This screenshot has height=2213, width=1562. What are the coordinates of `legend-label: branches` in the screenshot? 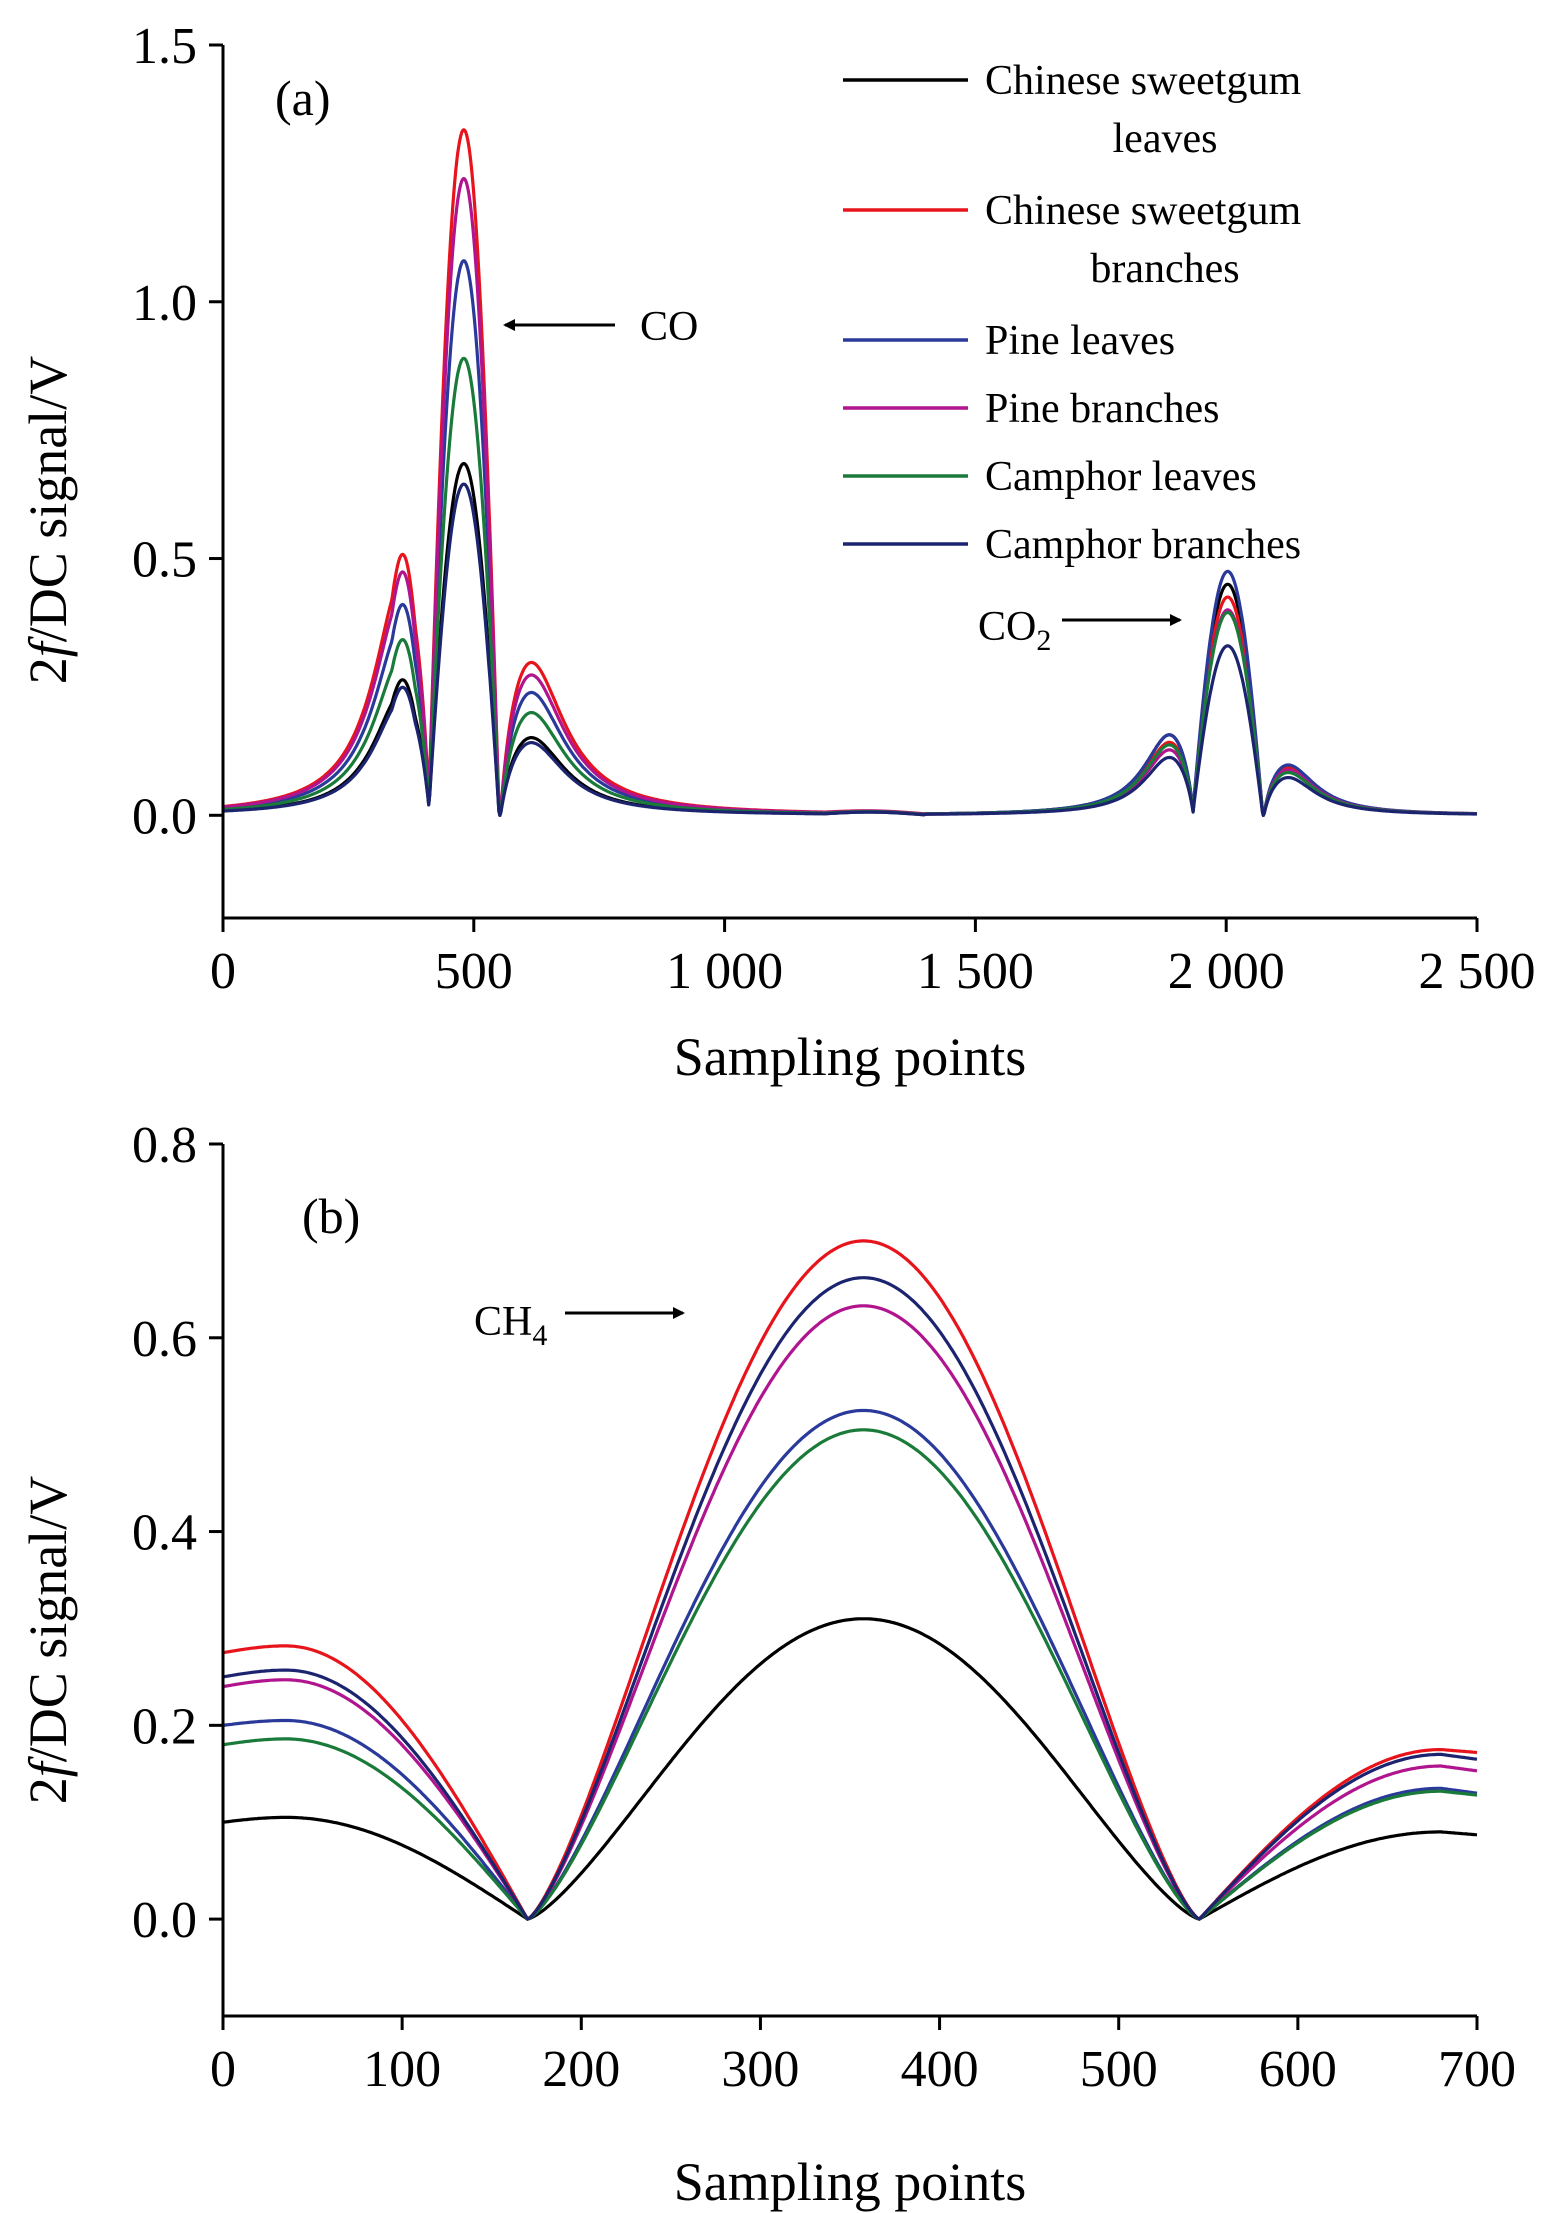 It's located at (1164, 269).